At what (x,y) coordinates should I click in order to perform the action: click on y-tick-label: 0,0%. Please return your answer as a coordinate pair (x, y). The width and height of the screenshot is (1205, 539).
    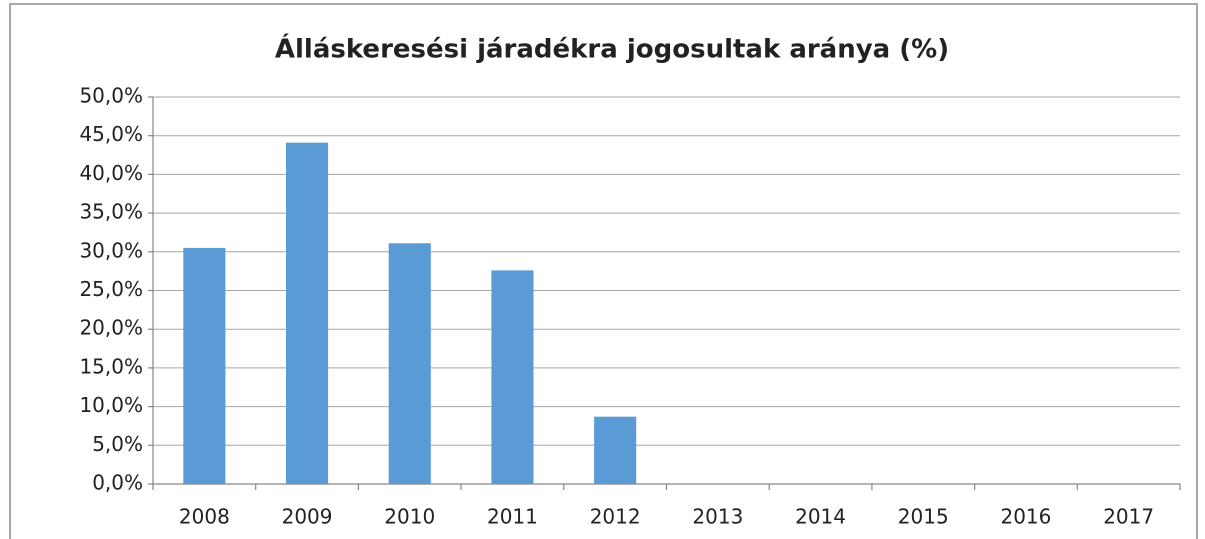
    Looking at the image, I should click on (117, 483).